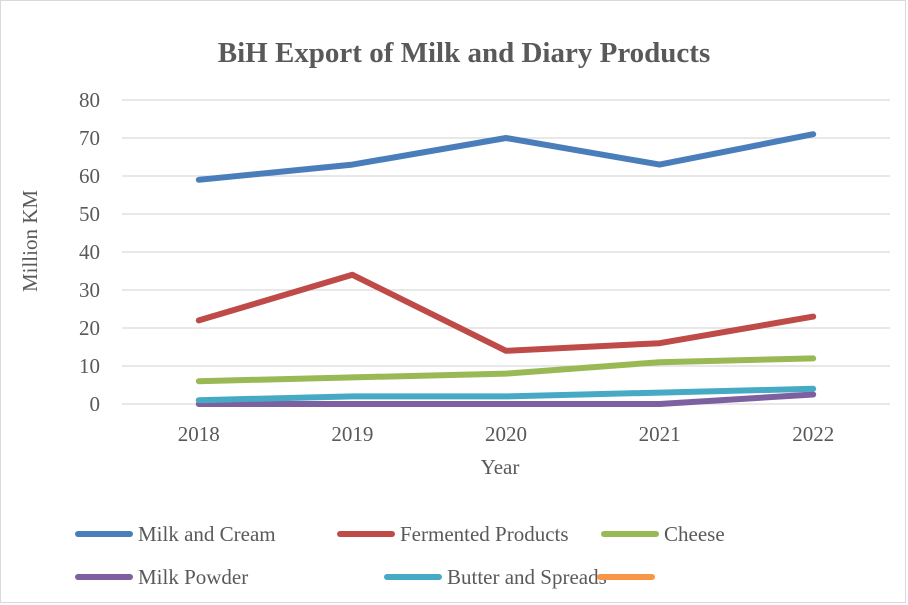  I want to click on y-tick-label: 40, so click(89, 252).